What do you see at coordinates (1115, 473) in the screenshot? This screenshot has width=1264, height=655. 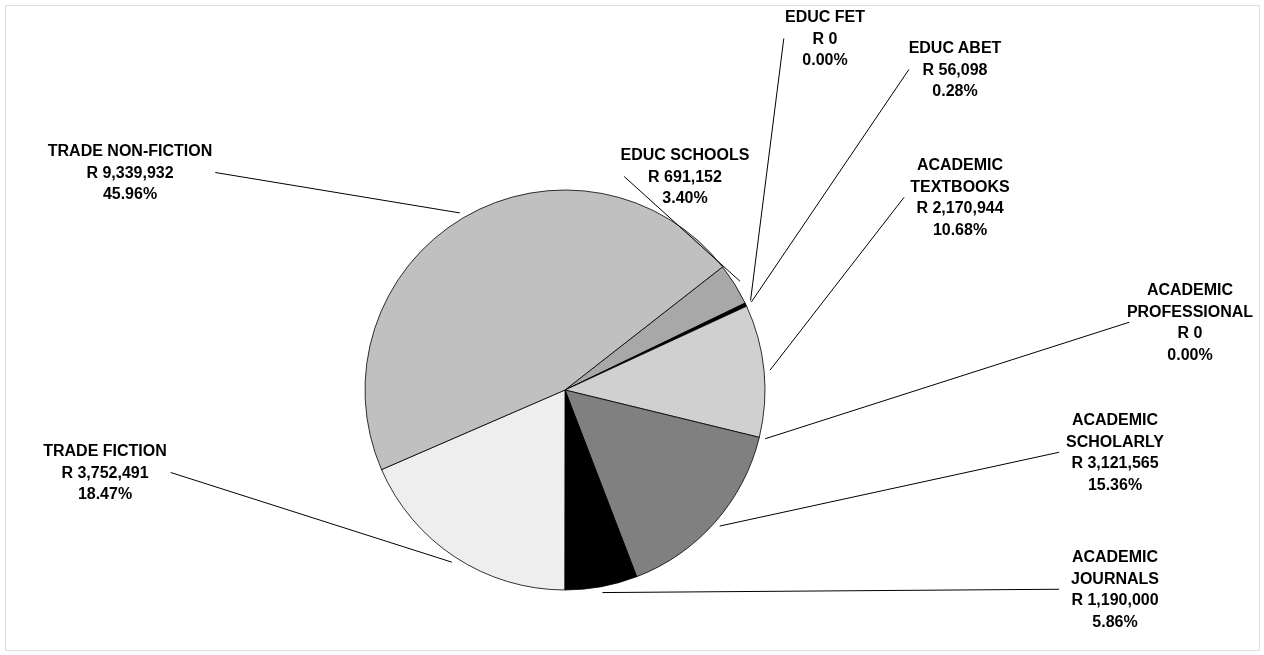 I see `data-label: R 3,121,565 15.36%` at bounding box center [1115, 473].